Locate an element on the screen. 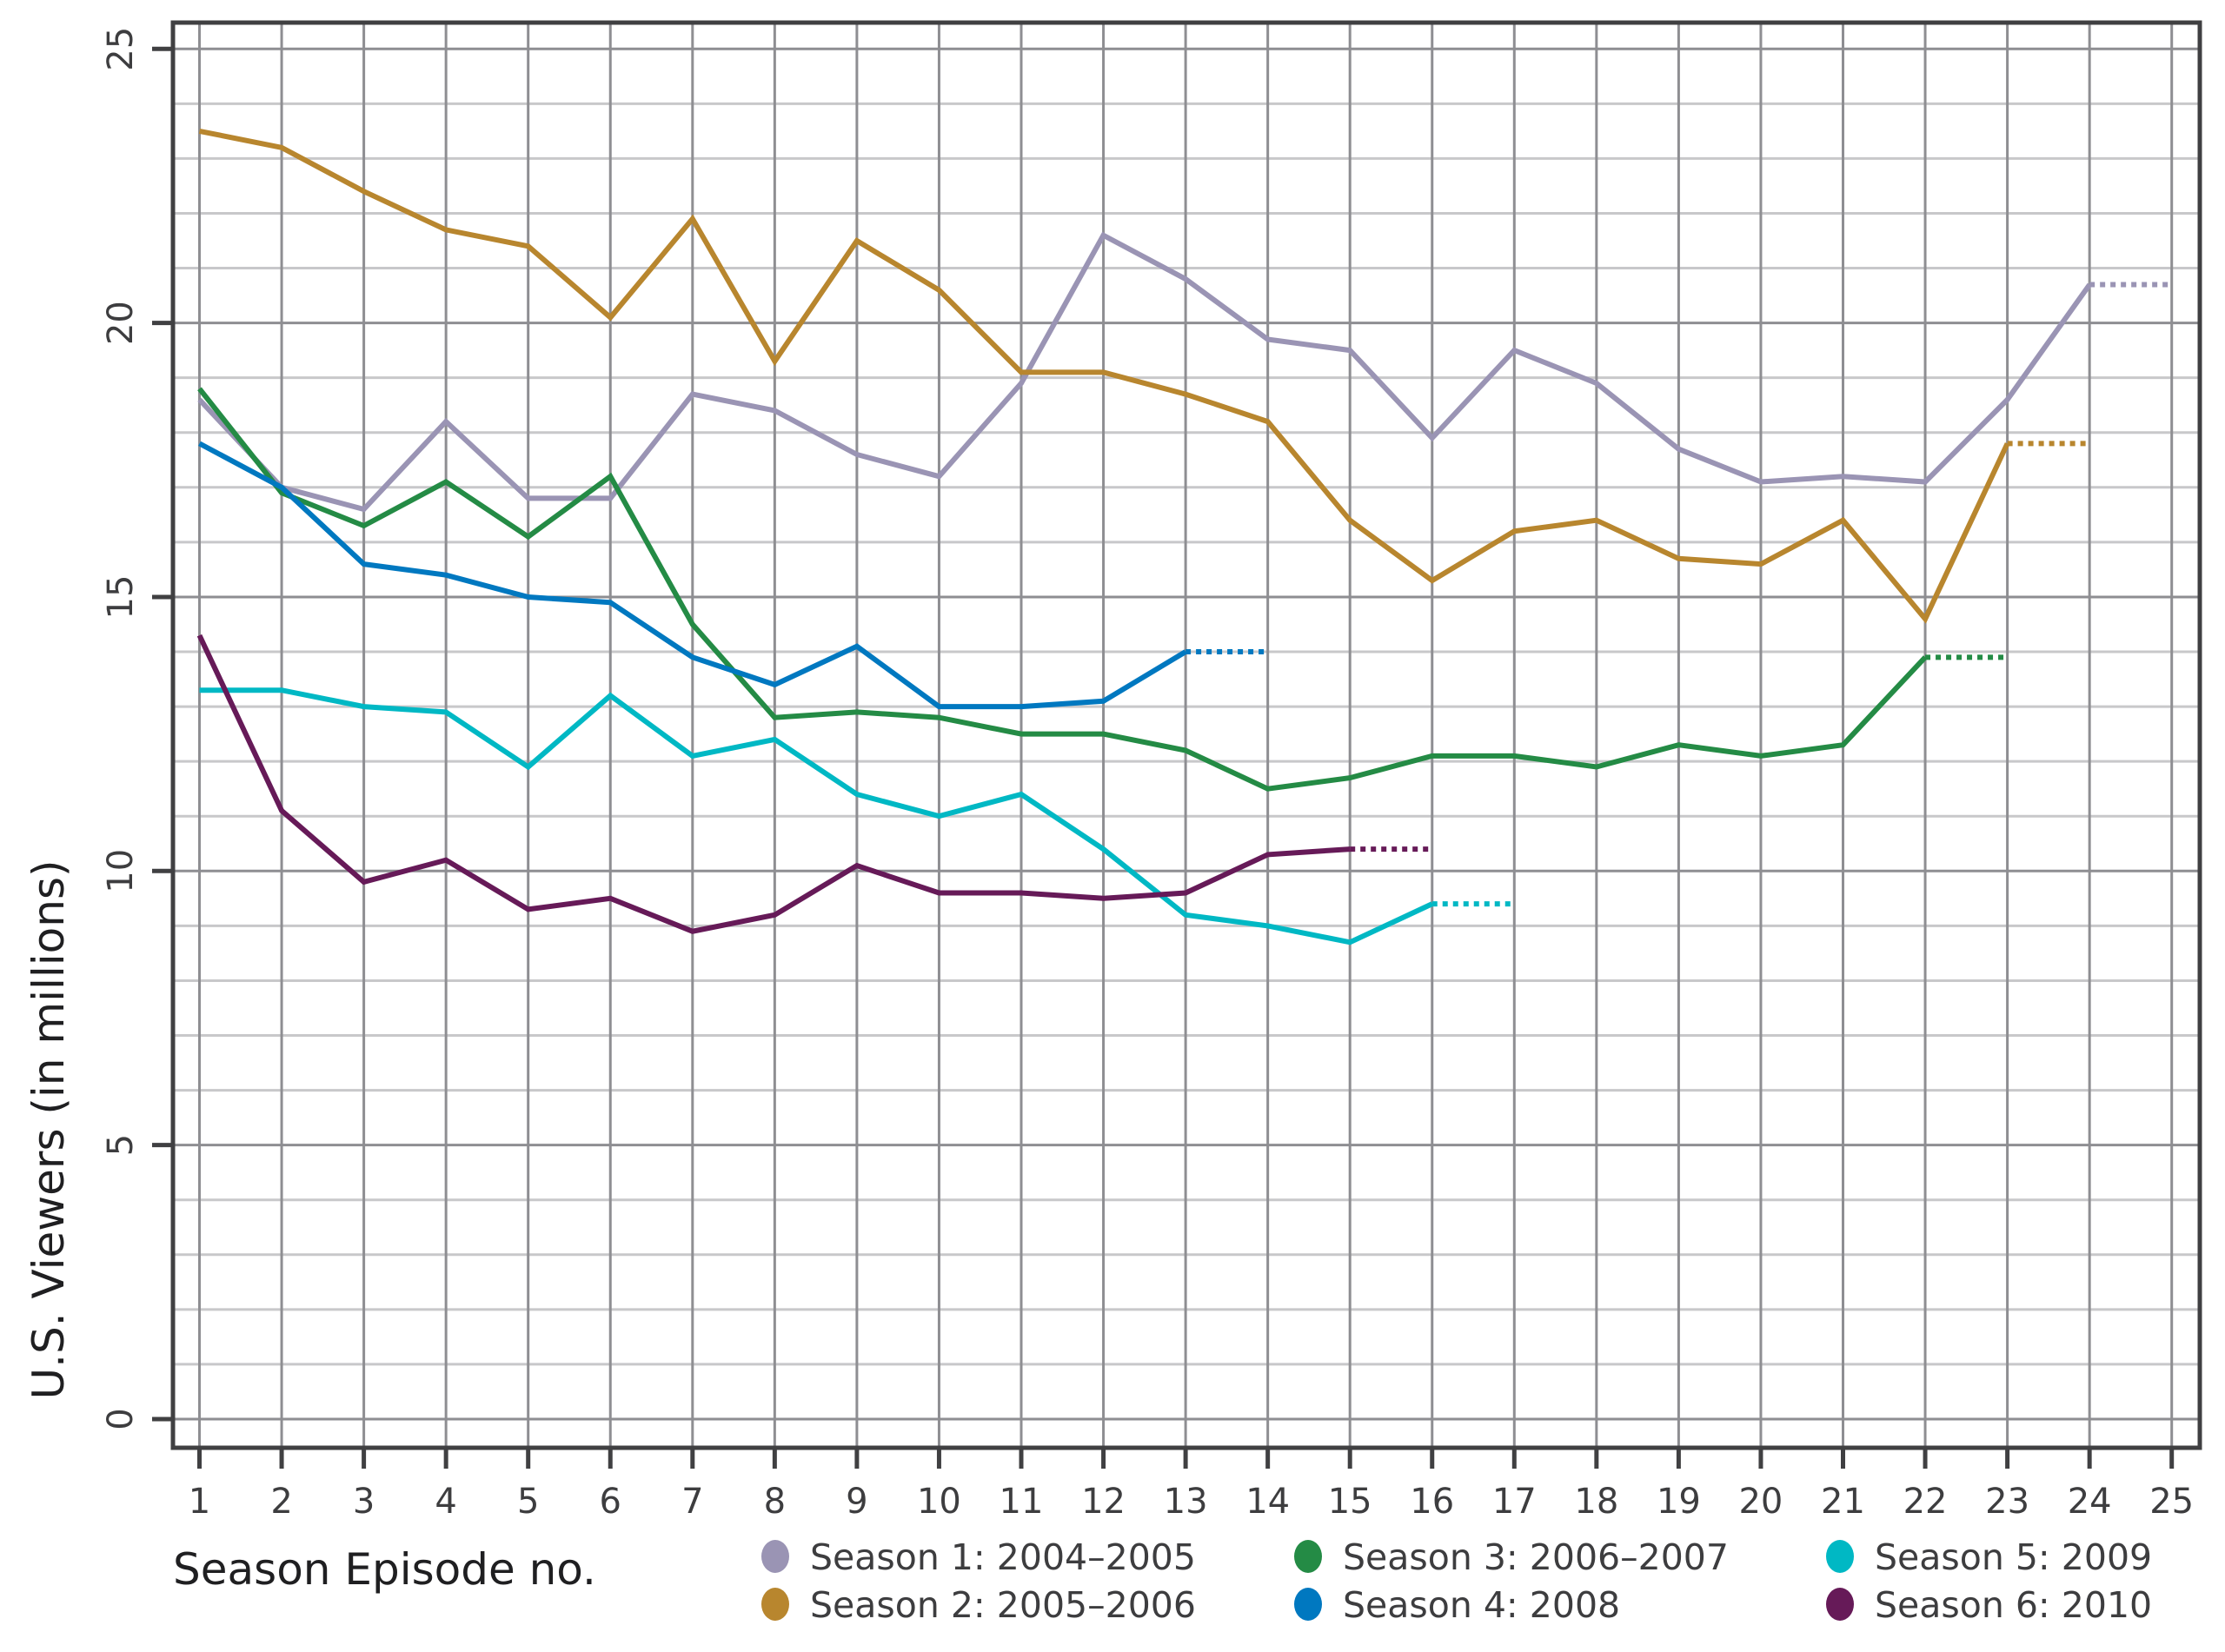 Image resolution: width=2225 pixels, height=1652 pixels. x-tick-label: 4 is located at coordinates (446, 1502).